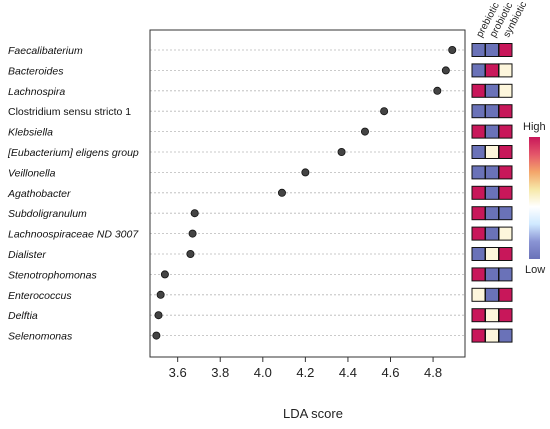 Image resolution: width=550 pixels, height=429 pixels. Describe the element at coordinates (73, 235) in the screenshot. I see `taxon-label: Lachnoospiraceae ND 3007` at that location.